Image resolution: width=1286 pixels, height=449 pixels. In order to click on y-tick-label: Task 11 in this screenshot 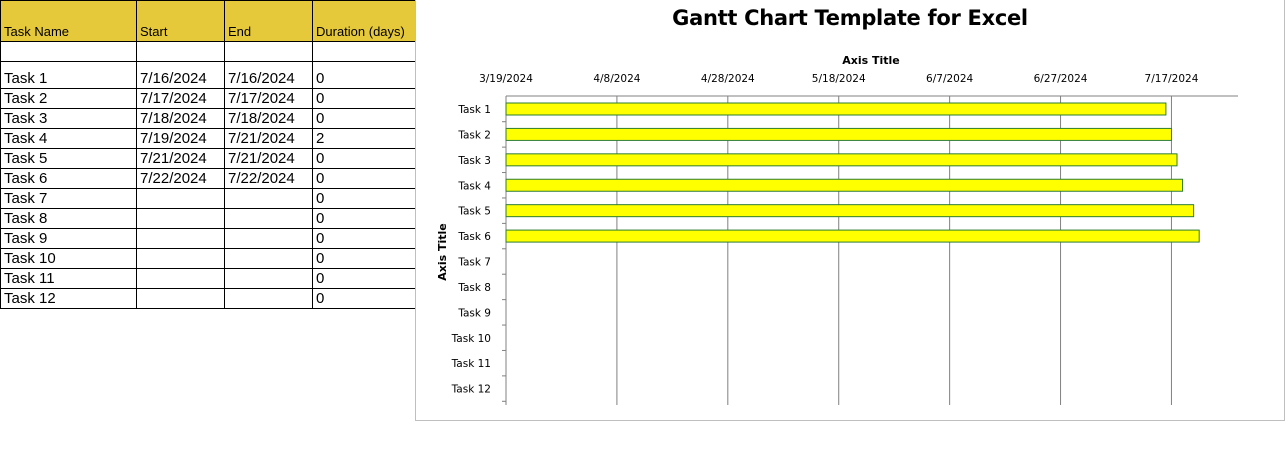, I will do `click(471, 364)`.